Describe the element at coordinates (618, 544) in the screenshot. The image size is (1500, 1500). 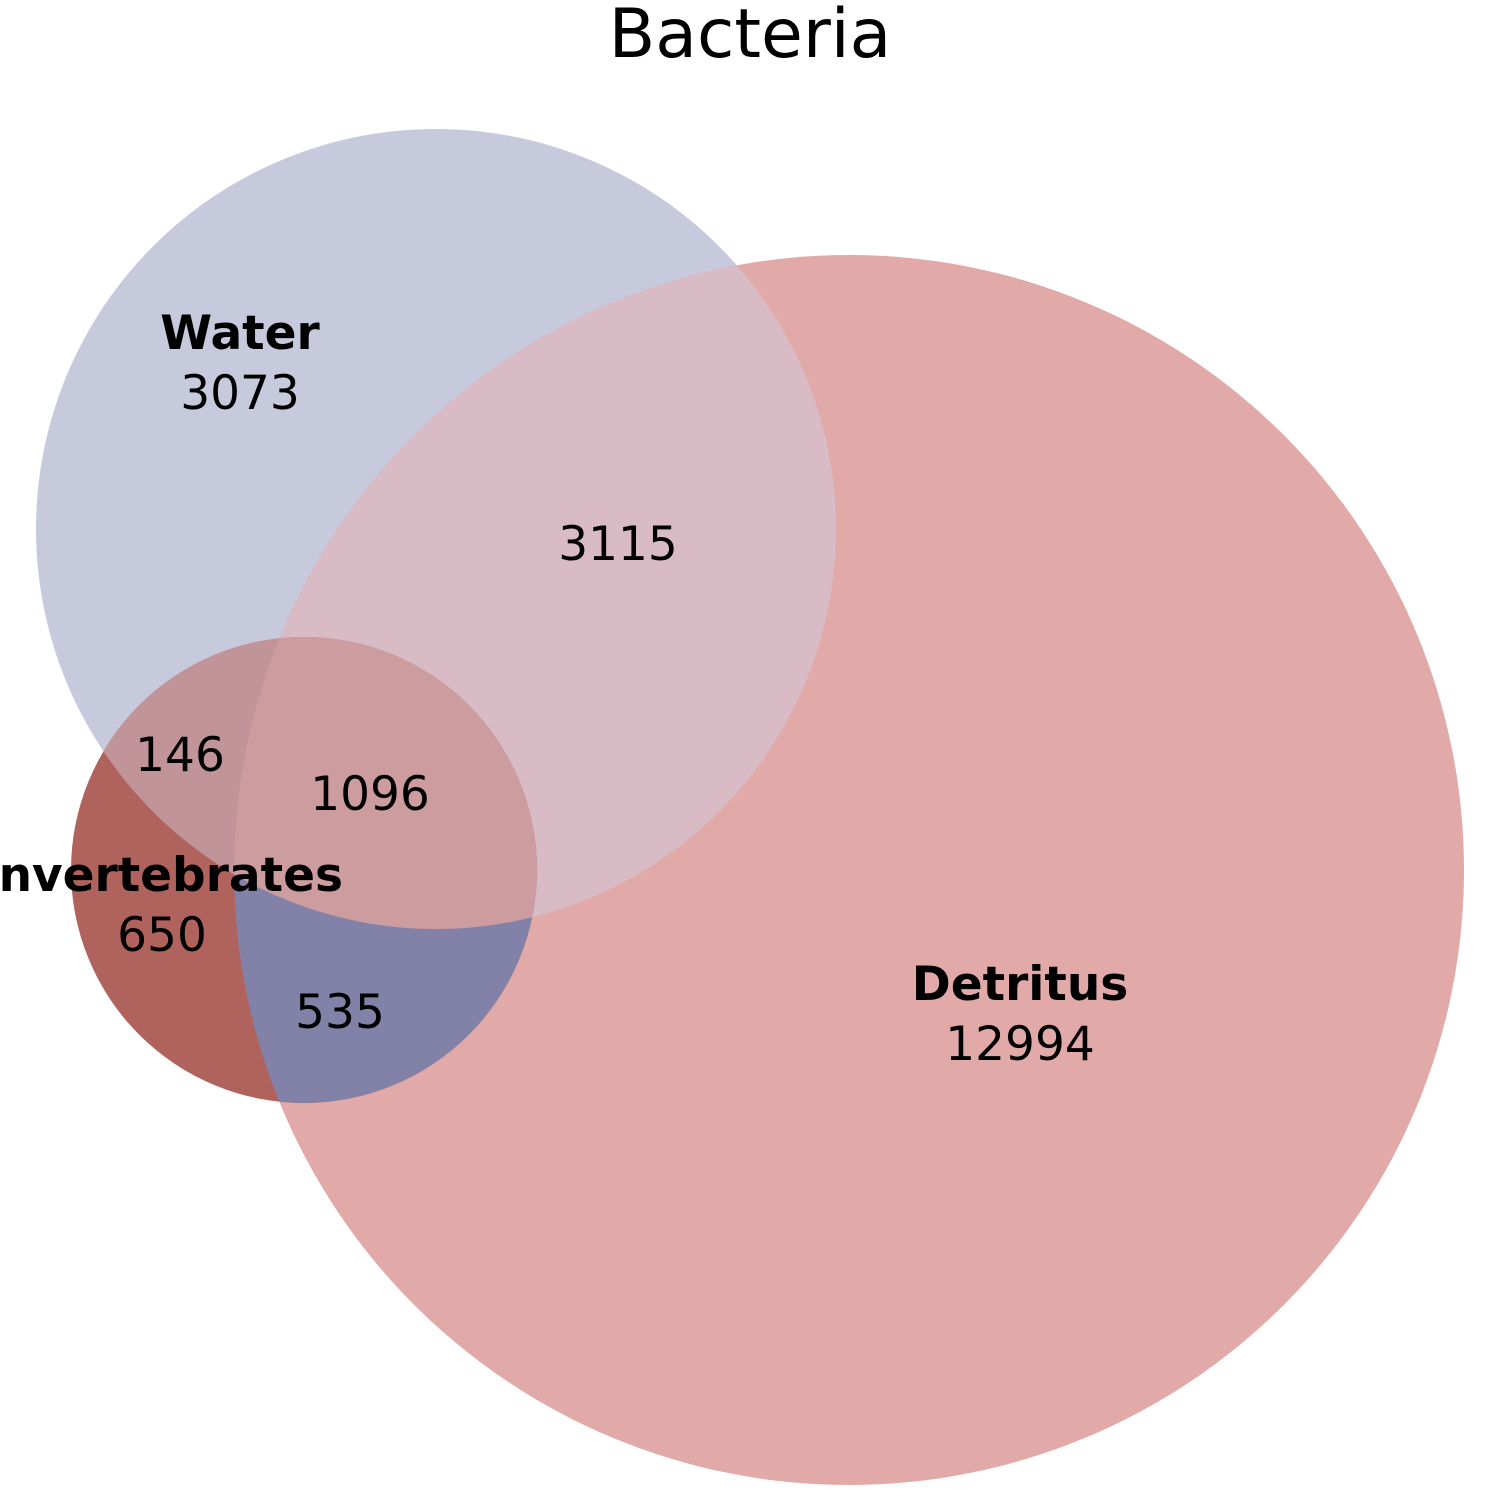
I see `water-detritus-count: 3115` at that location.